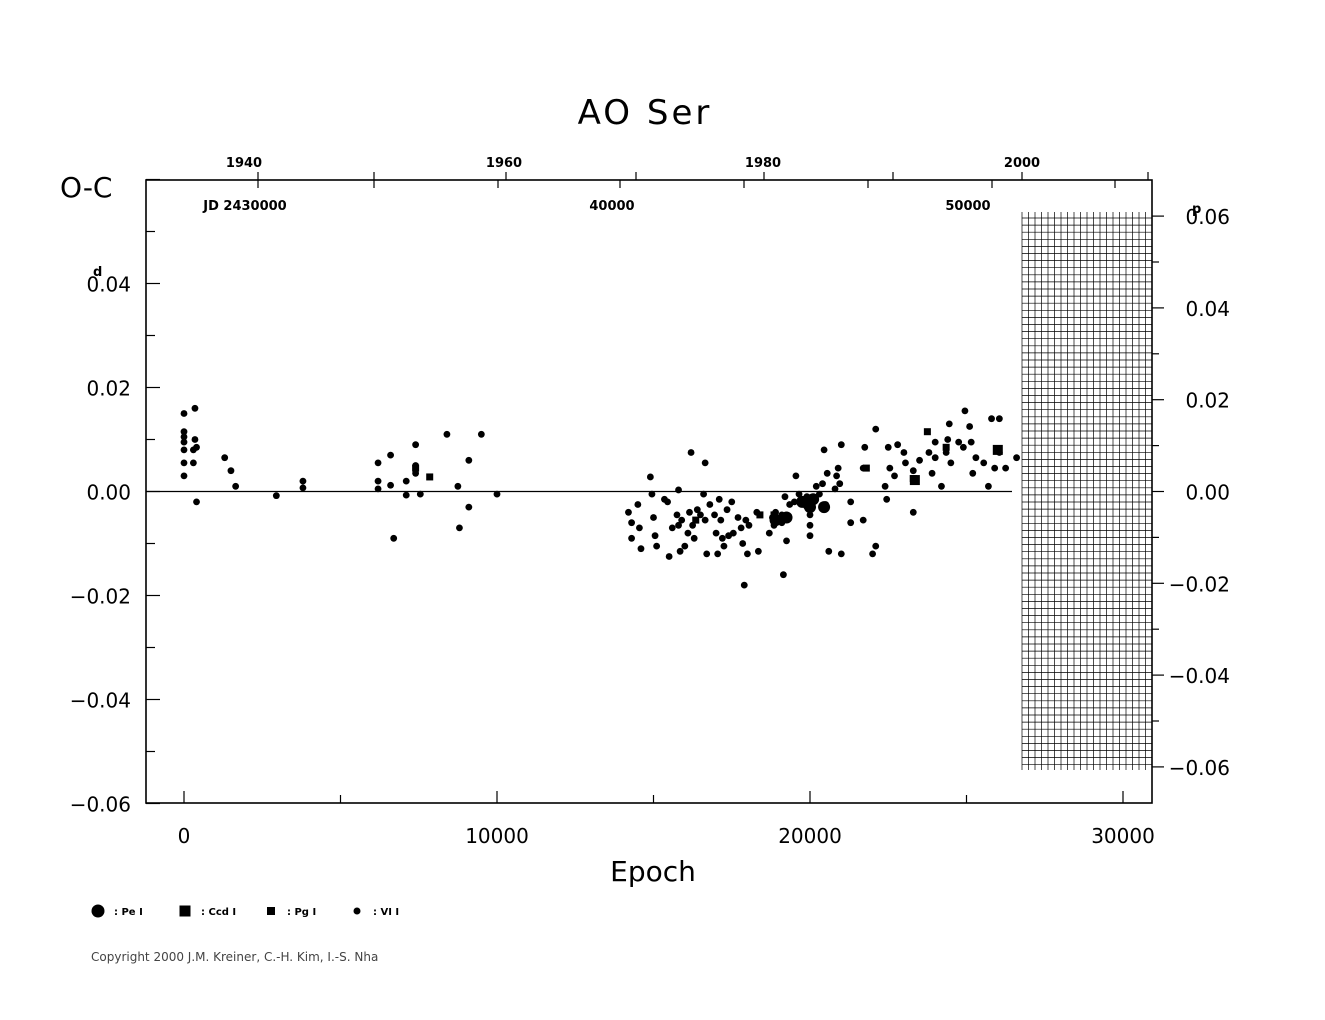 Image resolution: width=1325 pixels, height=1020 pixels. I want to click on legend-symbol-pe, so click(98, 911).